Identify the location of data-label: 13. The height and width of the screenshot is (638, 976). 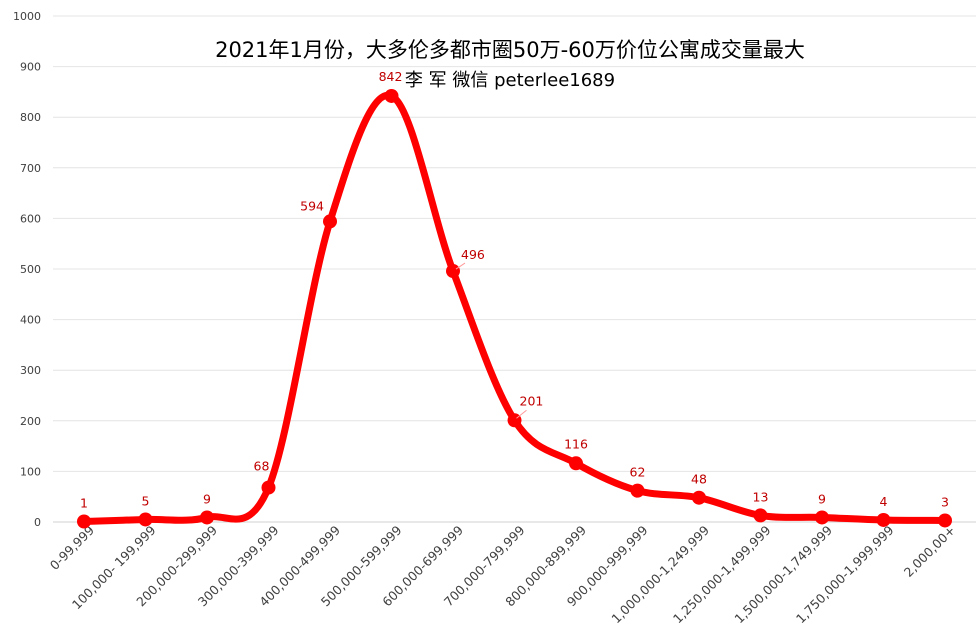
(761, 496).